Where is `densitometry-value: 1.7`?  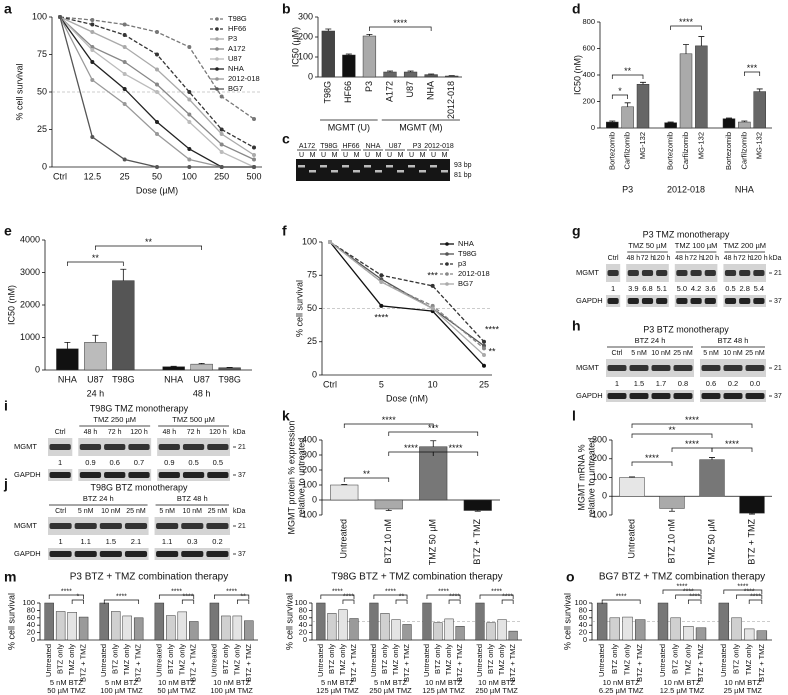
densitometry-value: 1.7 is located at coordinates (661, 383).